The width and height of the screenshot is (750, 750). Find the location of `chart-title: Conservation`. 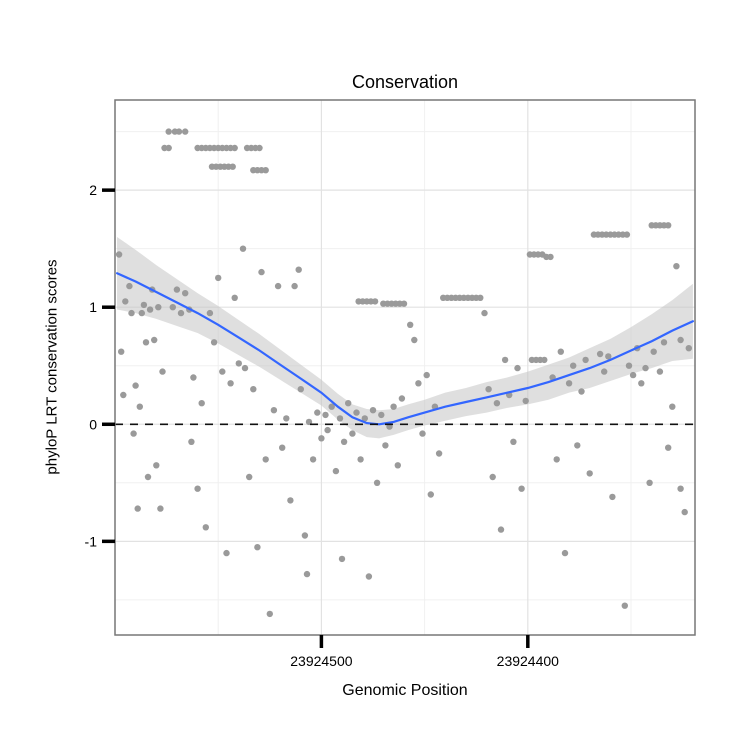

chart-title: Conservation is located at coordinates (405, 82).